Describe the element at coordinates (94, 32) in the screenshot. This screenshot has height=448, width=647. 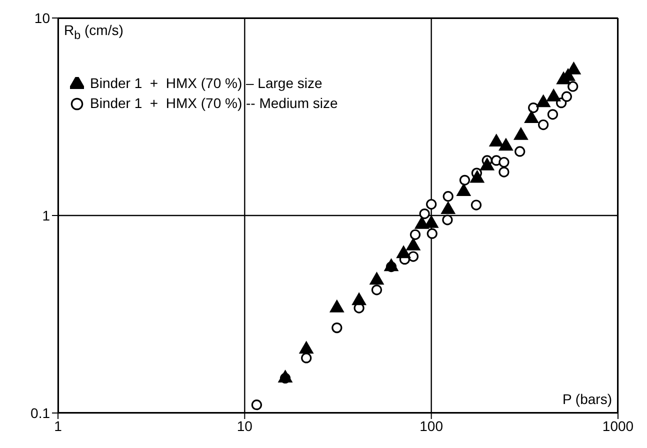
I see `y-axis-title: R$_{b}$ (cm/s)` at that location.